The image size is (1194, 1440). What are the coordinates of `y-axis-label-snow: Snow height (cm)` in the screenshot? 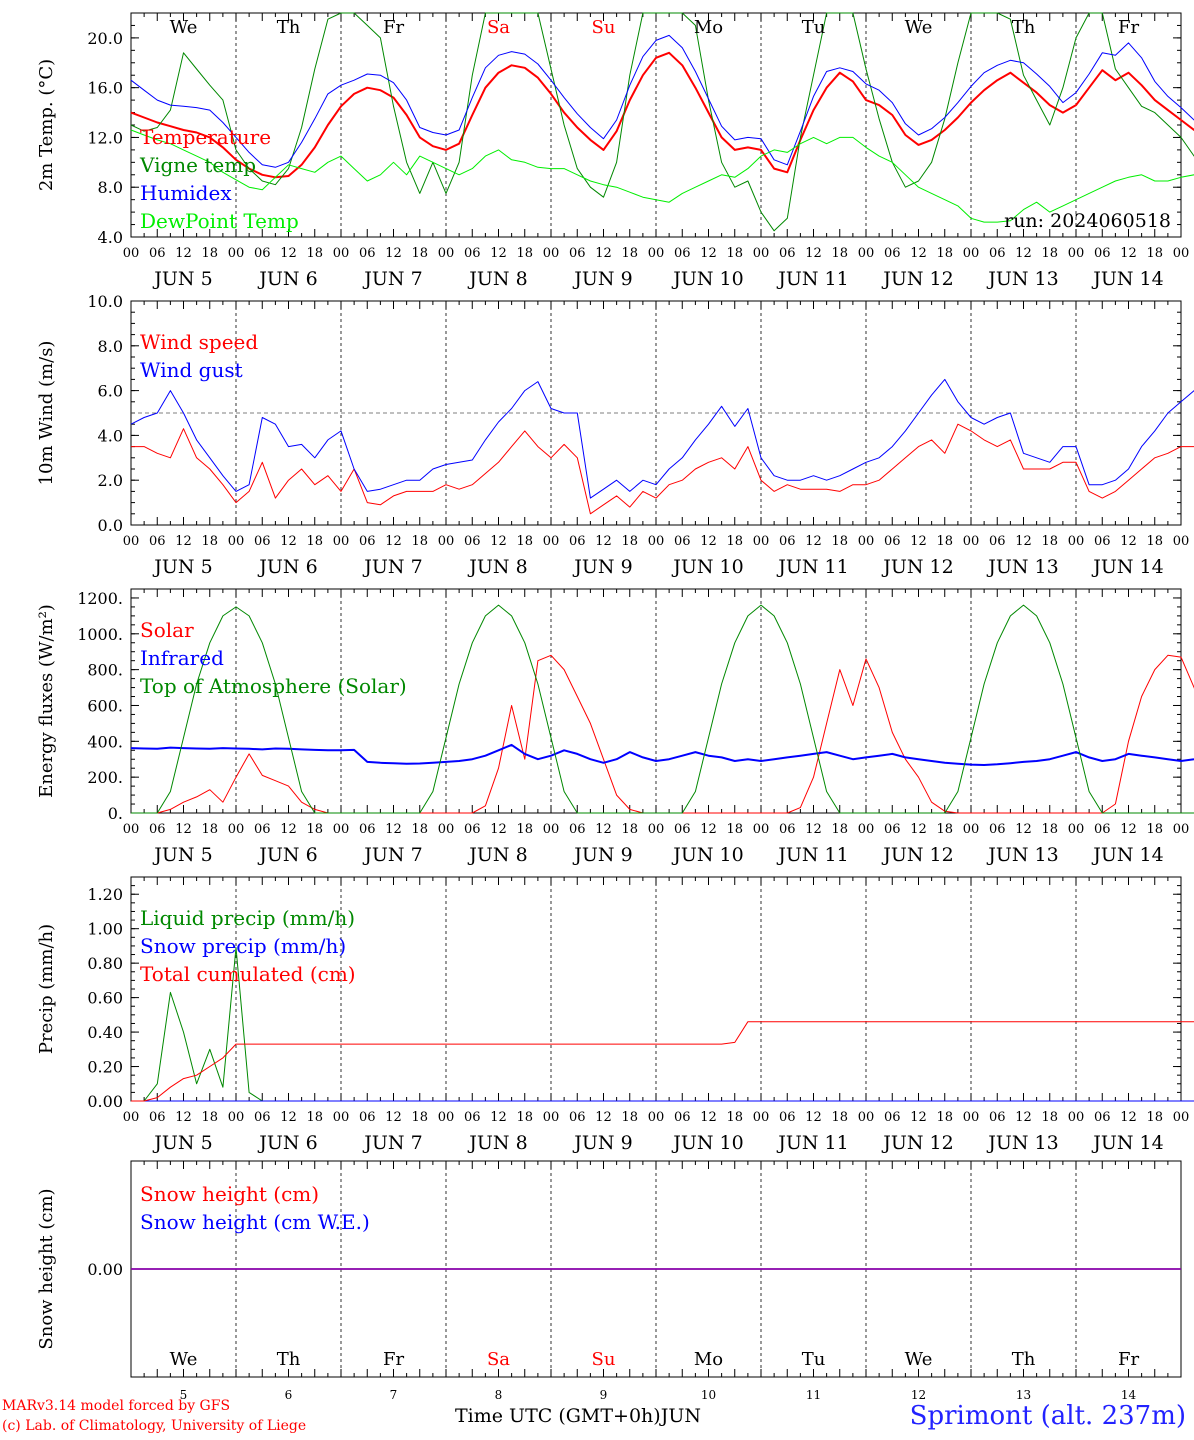 It's located at (46, 1268).